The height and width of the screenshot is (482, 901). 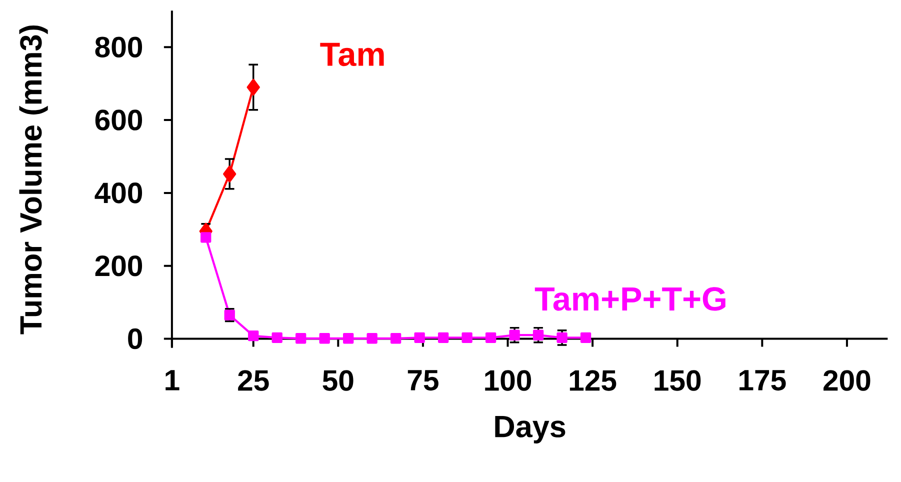 I want to click on x-tick-label: 125, so click(x=593, y=380).